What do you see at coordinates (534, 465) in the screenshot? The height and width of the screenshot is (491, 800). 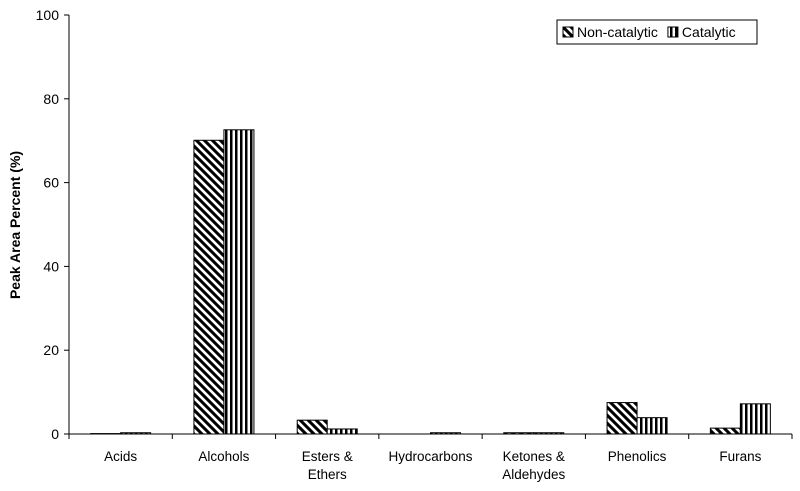 I see `x-tick-label: Ketones & Aldehydes` at bounding box center [534, 465].